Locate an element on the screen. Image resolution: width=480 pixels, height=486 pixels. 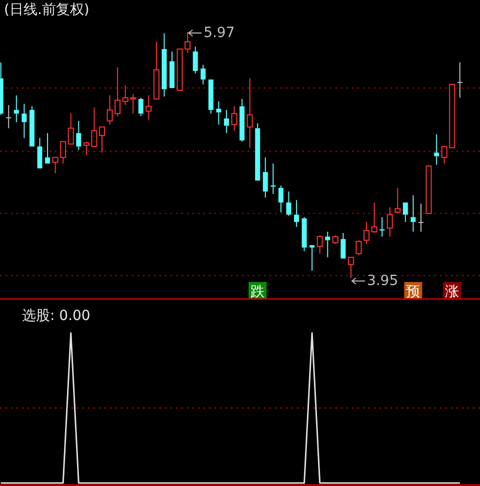
annotation: 3.95 is located at coordinates (382, 281).